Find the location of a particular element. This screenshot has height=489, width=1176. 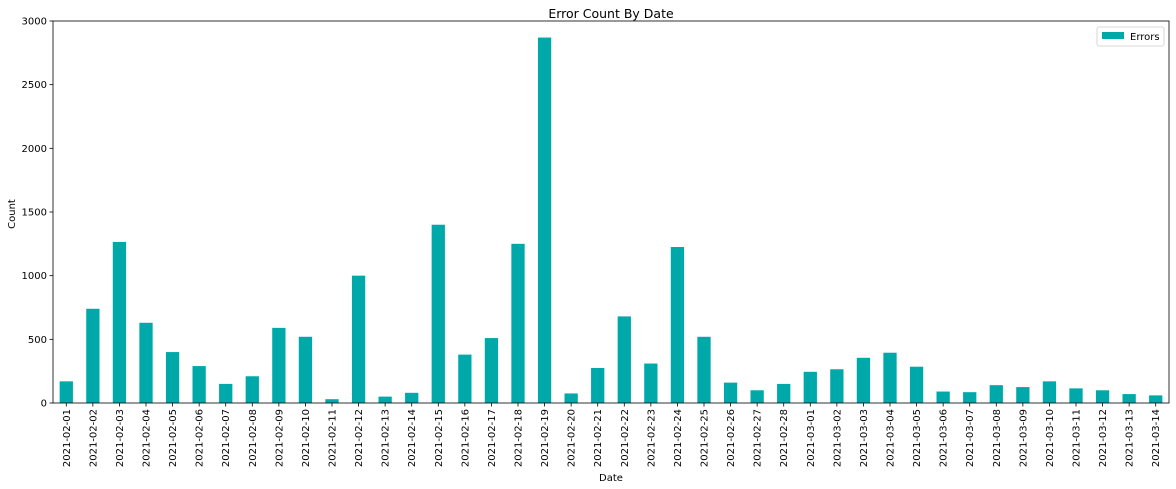

x-tick-label: 2021-02-12 is located at coordinates (359, 438).